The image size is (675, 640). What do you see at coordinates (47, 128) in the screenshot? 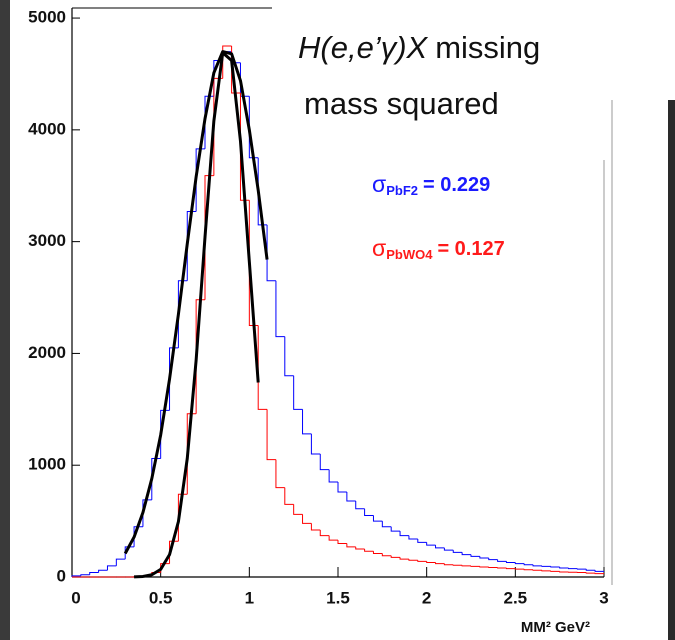
I see `y-tick-label: 4000` at bounding box center [47, 128].